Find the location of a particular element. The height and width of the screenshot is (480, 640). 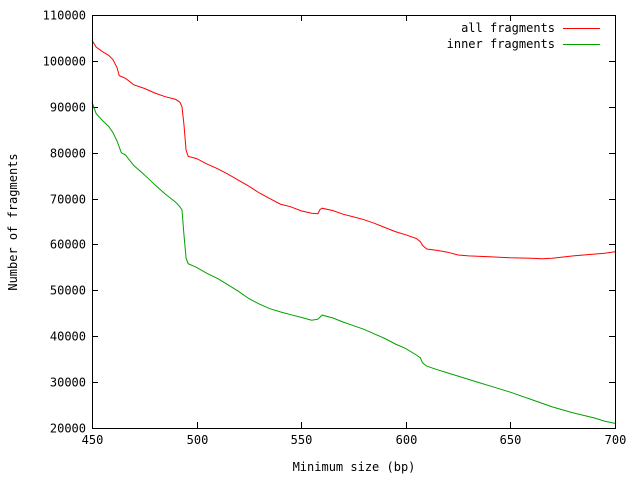

x-tick-label: 600 is located at coordinates (407, 440).